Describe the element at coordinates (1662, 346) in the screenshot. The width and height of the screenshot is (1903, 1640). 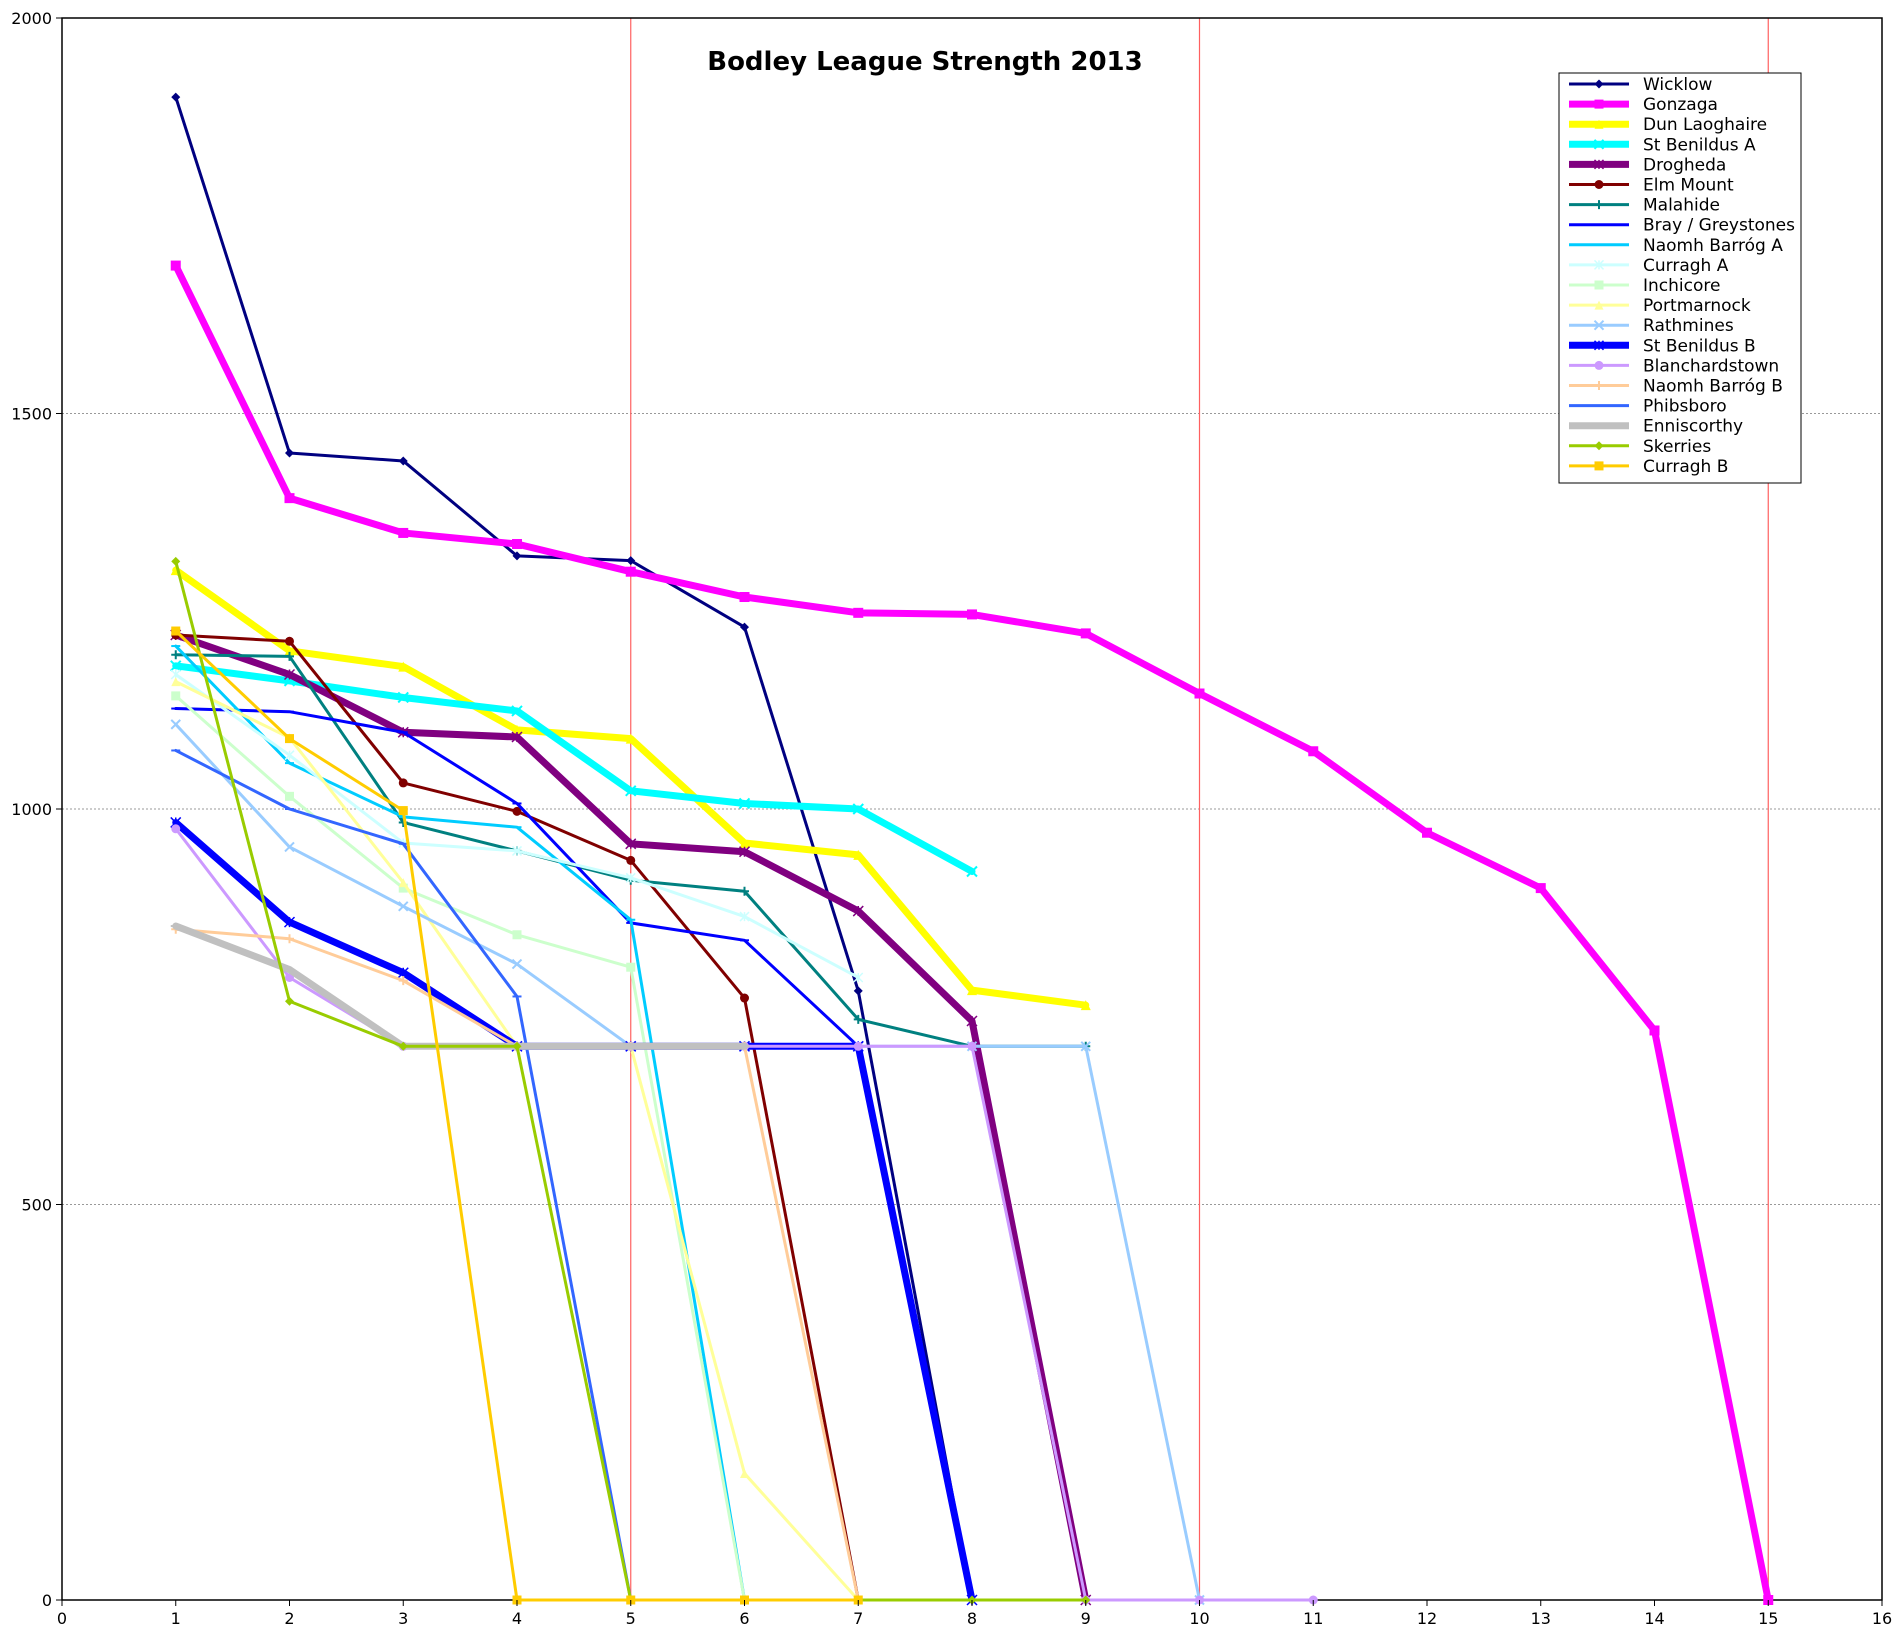
I see `legend-entry-13: St Benildus B` at that location.